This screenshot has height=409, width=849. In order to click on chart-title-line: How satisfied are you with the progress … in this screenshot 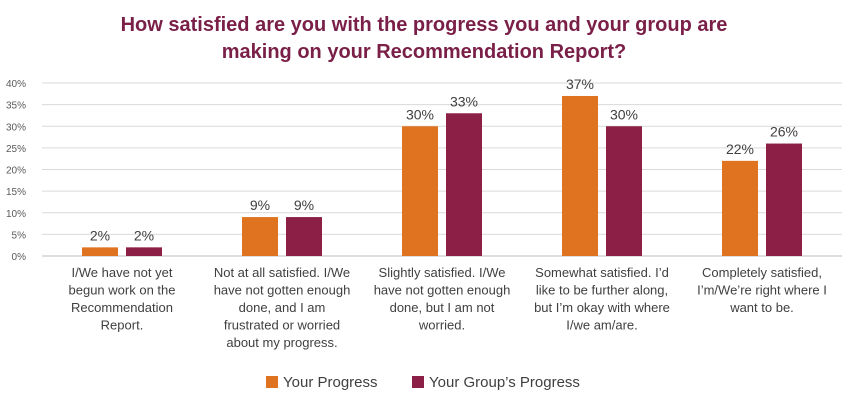, I will do `click(424, 25)`.